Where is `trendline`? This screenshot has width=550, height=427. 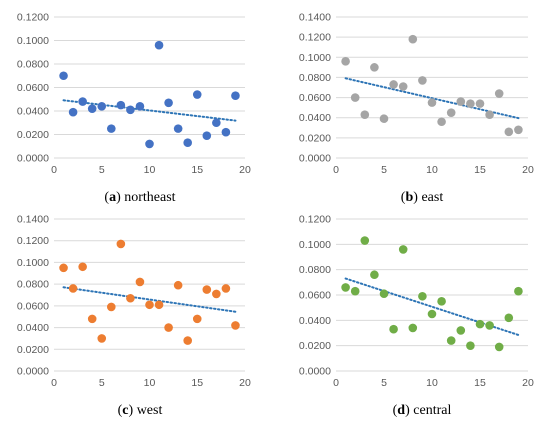
trendline is located at coordinates (149, 299).